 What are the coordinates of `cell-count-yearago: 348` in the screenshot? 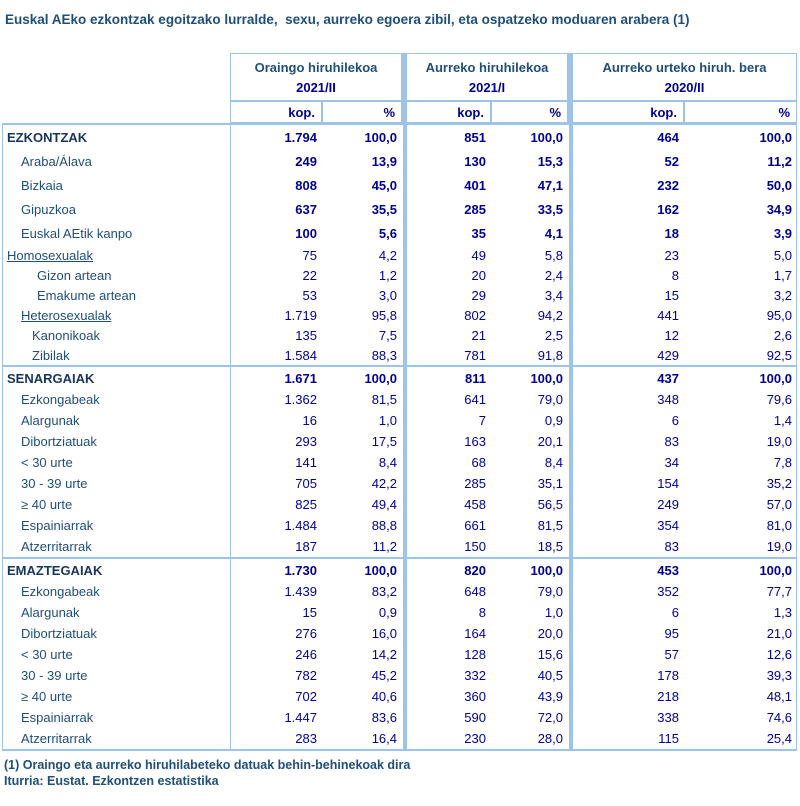 It's located at (668, 399).